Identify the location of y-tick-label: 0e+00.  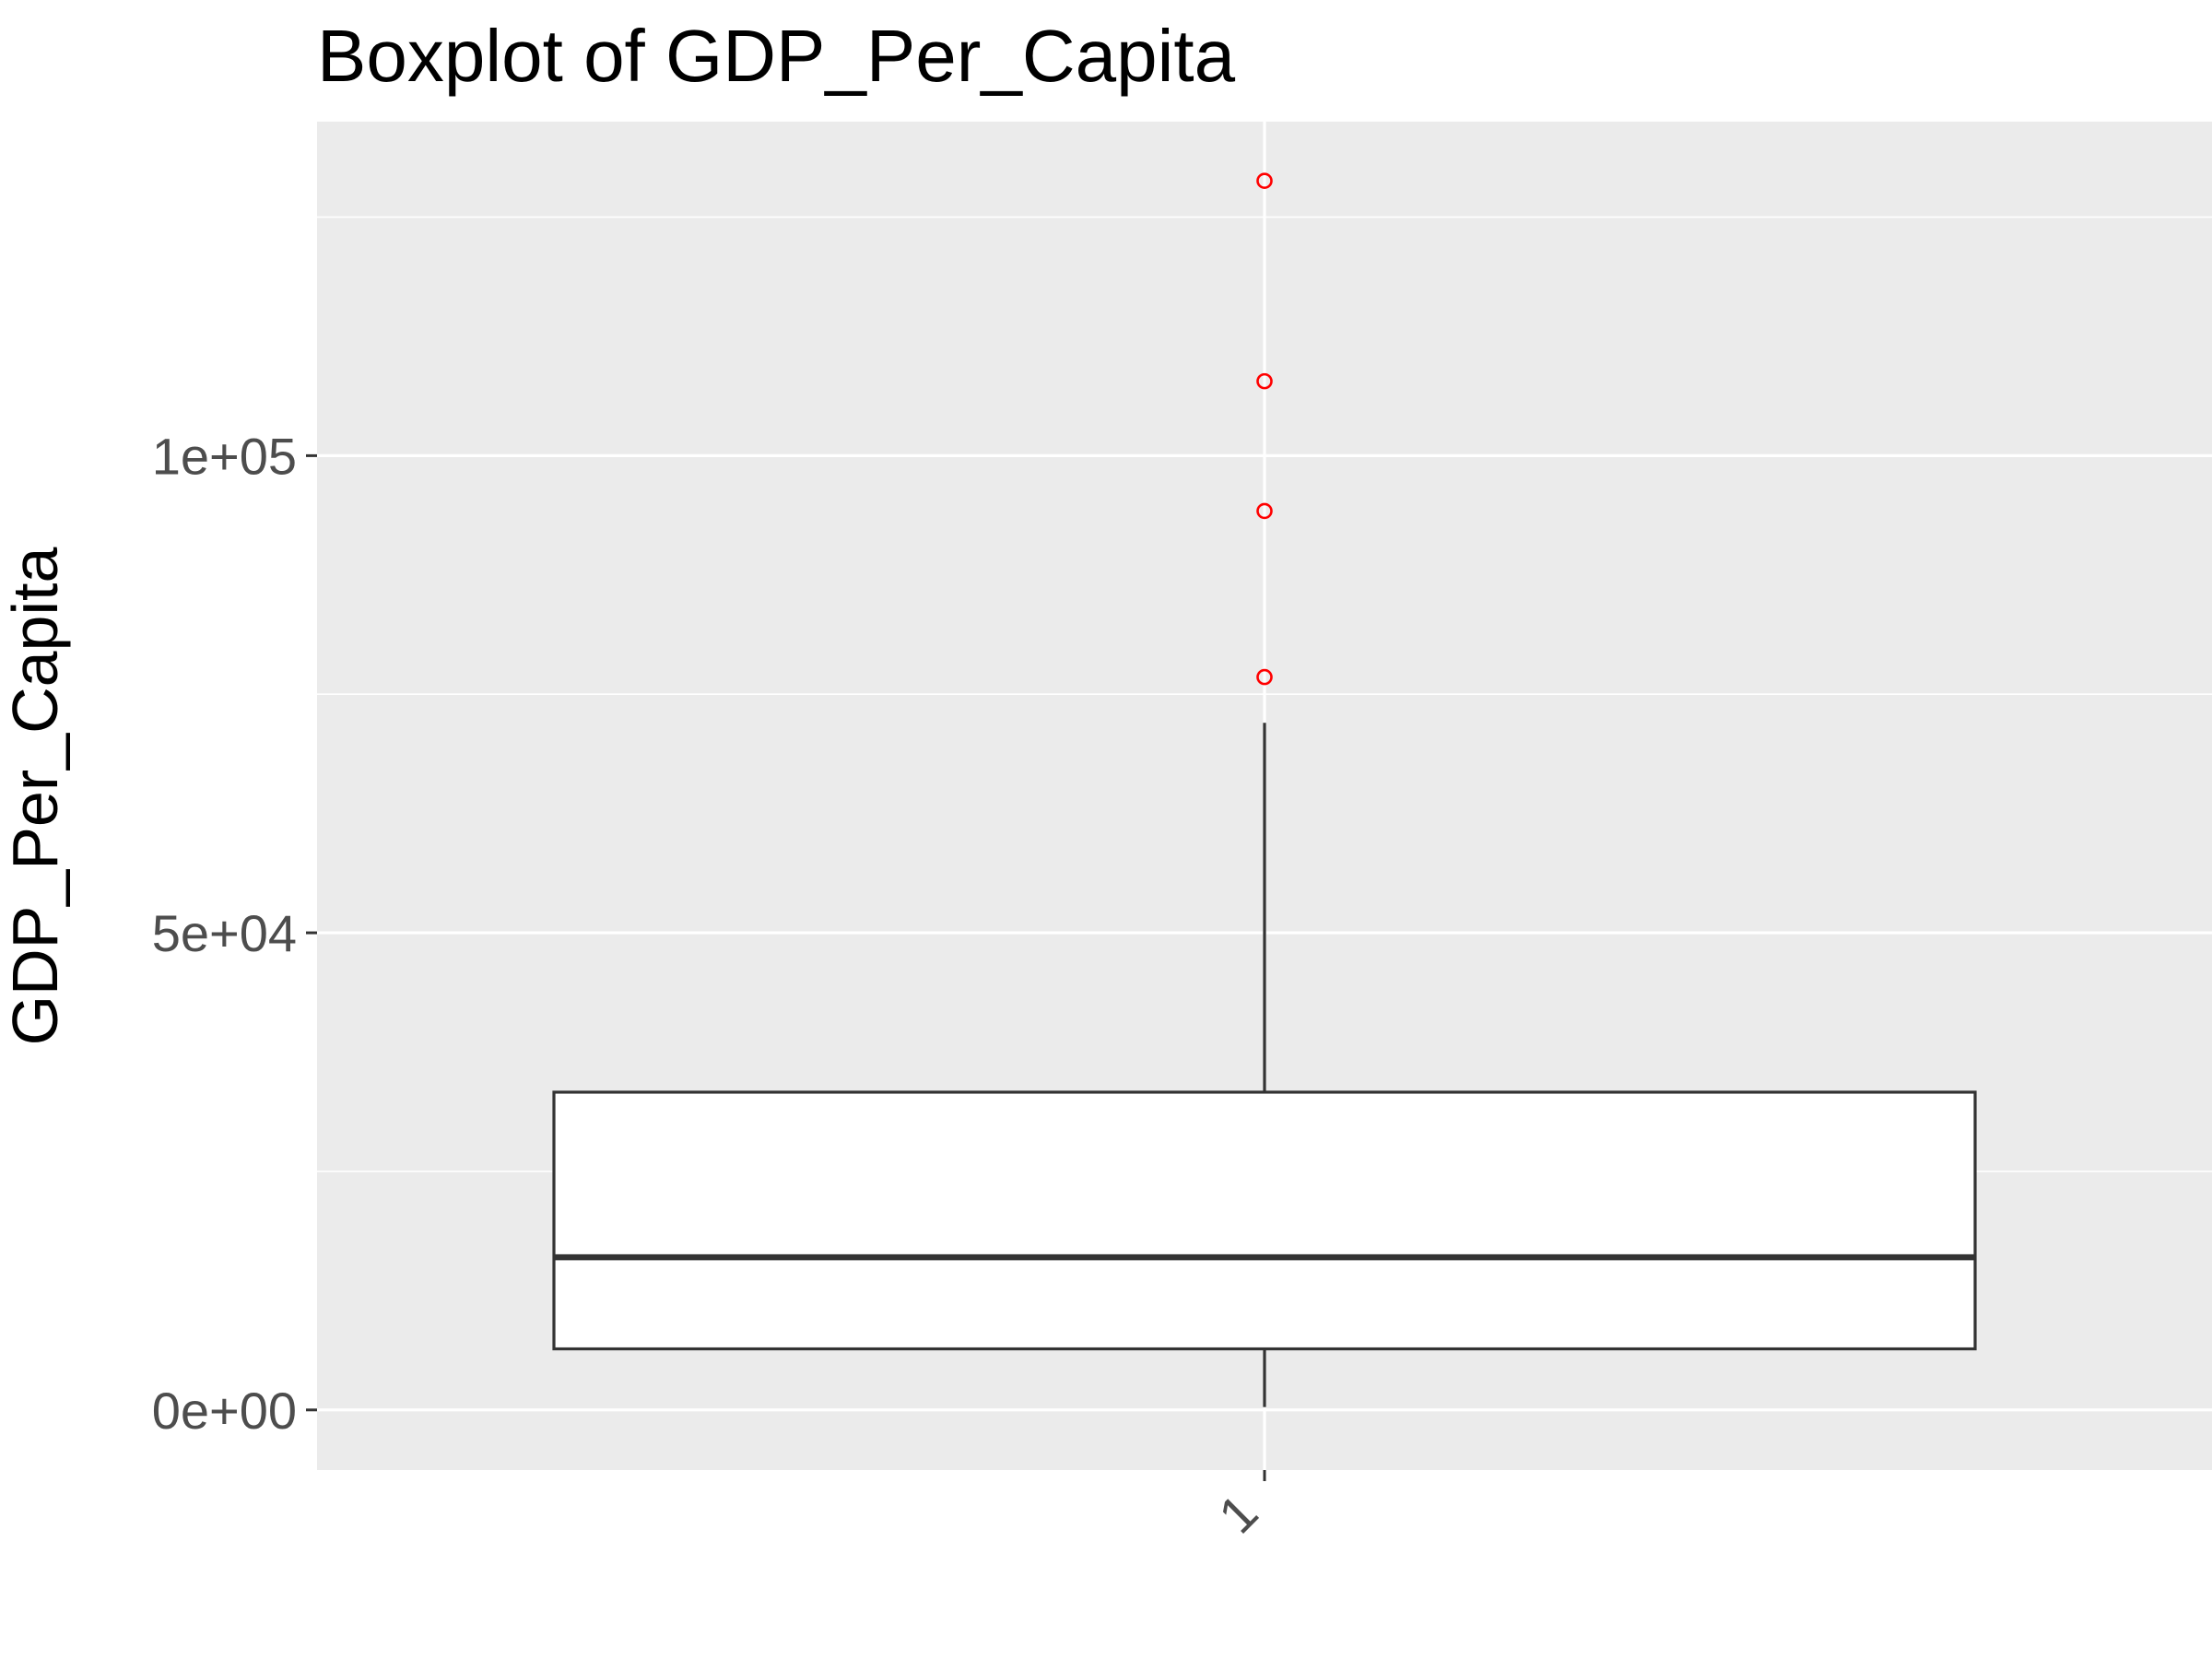
(224, 1411).